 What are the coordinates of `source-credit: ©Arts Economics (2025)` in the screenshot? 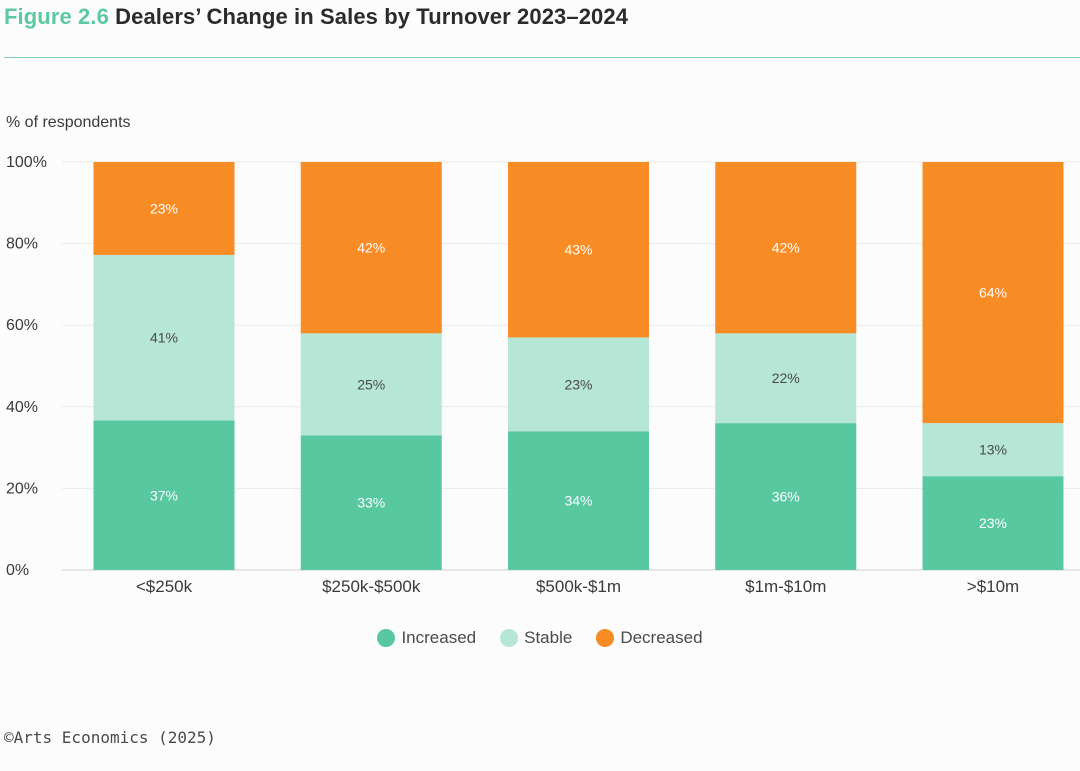 It's located at (110, 737).